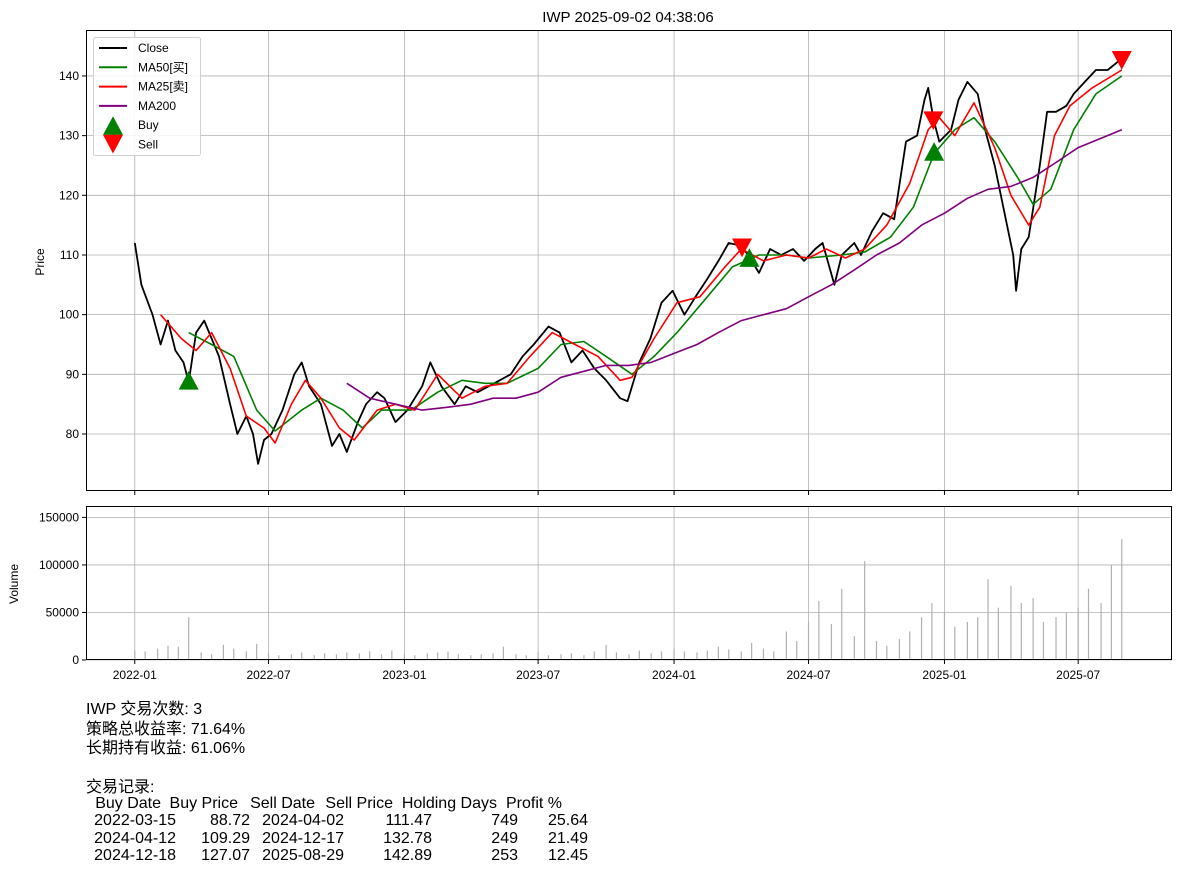  Describe the element at coordinates (166, 729) in the screenshot. I see `strategy-return: 策略总收益率: 71.64%` at that location.